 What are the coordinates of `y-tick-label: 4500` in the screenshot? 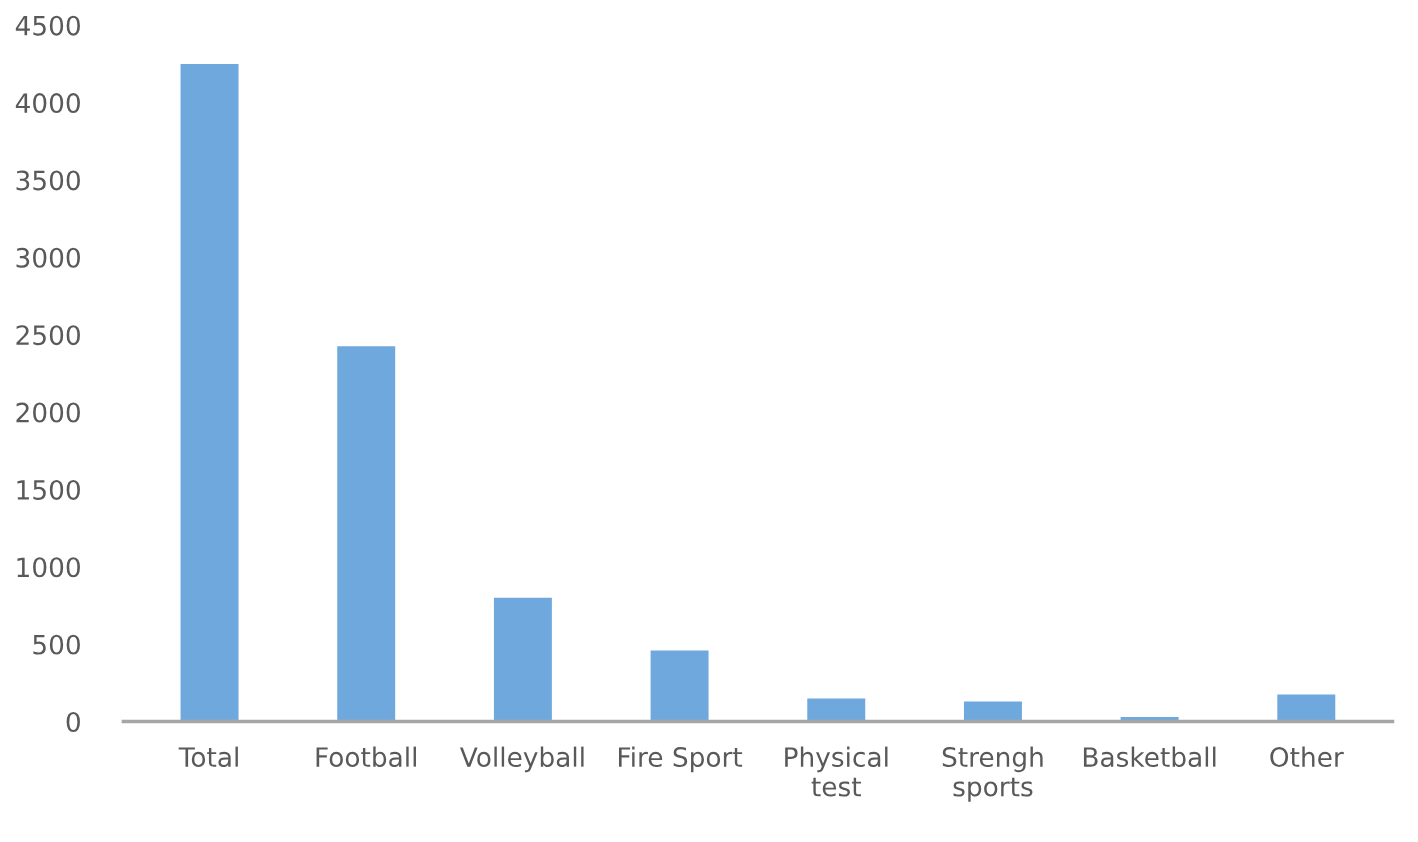 It's located at (47, 25).